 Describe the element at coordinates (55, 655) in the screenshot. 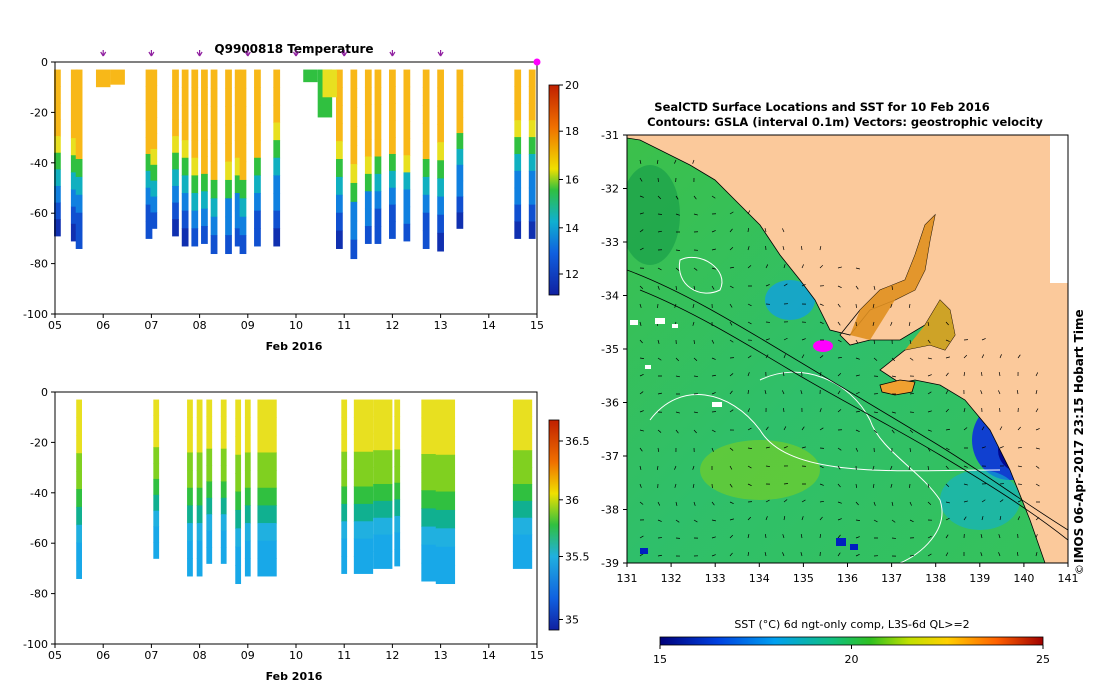

I see `salinity-x-tick-label: 05` at that location.